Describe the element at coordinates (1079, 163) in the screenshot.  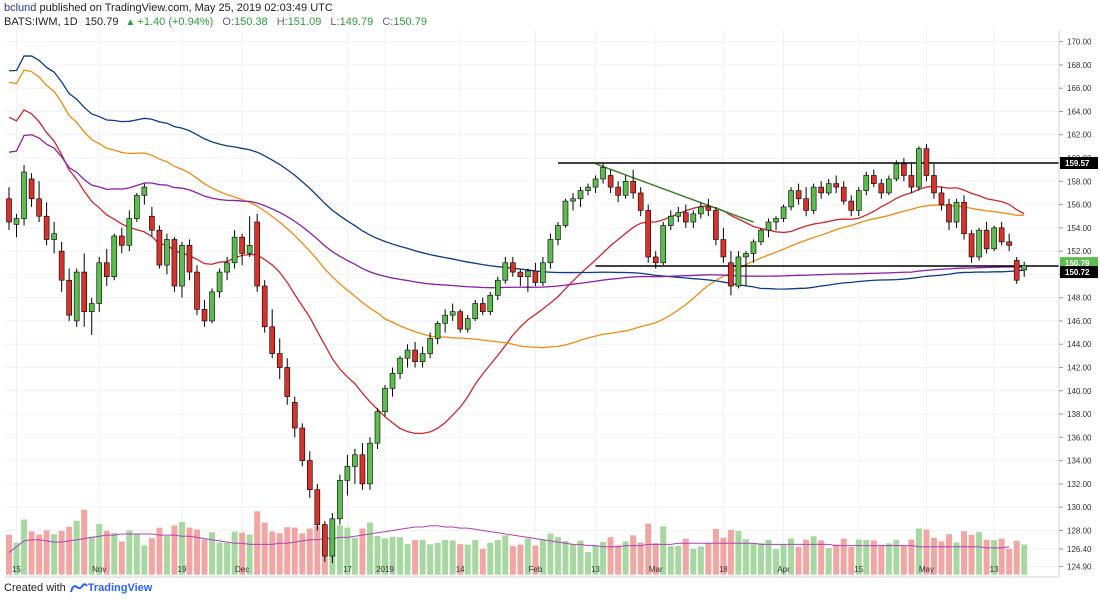
I see `price-label-box` at that location.